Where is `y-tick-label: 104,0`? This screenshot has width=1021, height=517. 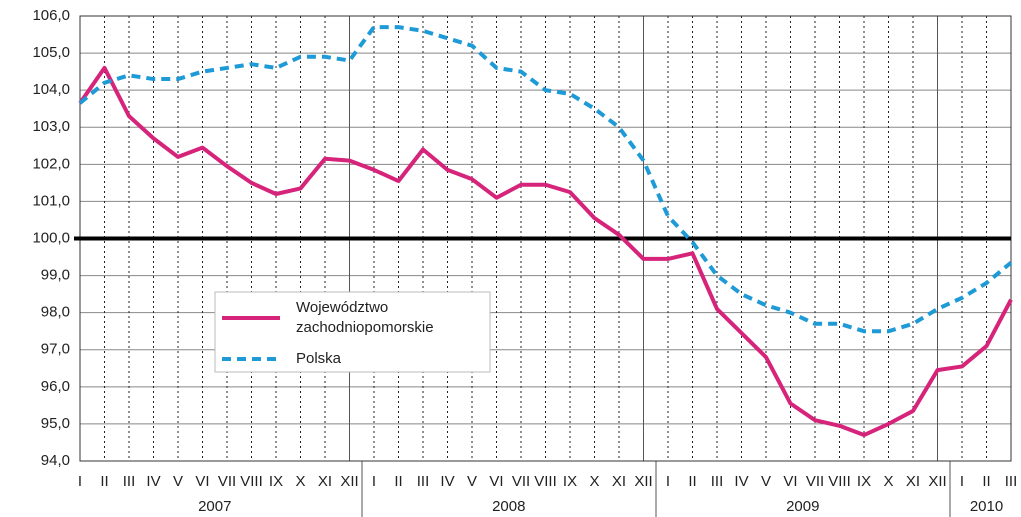 y-tick-label: 104,0 is located at coordinates (51, 89).